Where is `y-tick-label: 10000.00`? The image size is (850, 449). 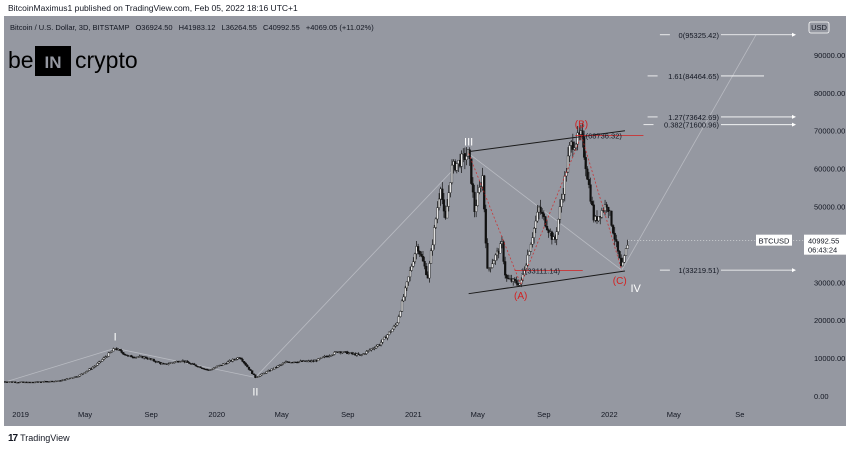 y-tick-label: 10000.00 is located at coordinates (829, 358).